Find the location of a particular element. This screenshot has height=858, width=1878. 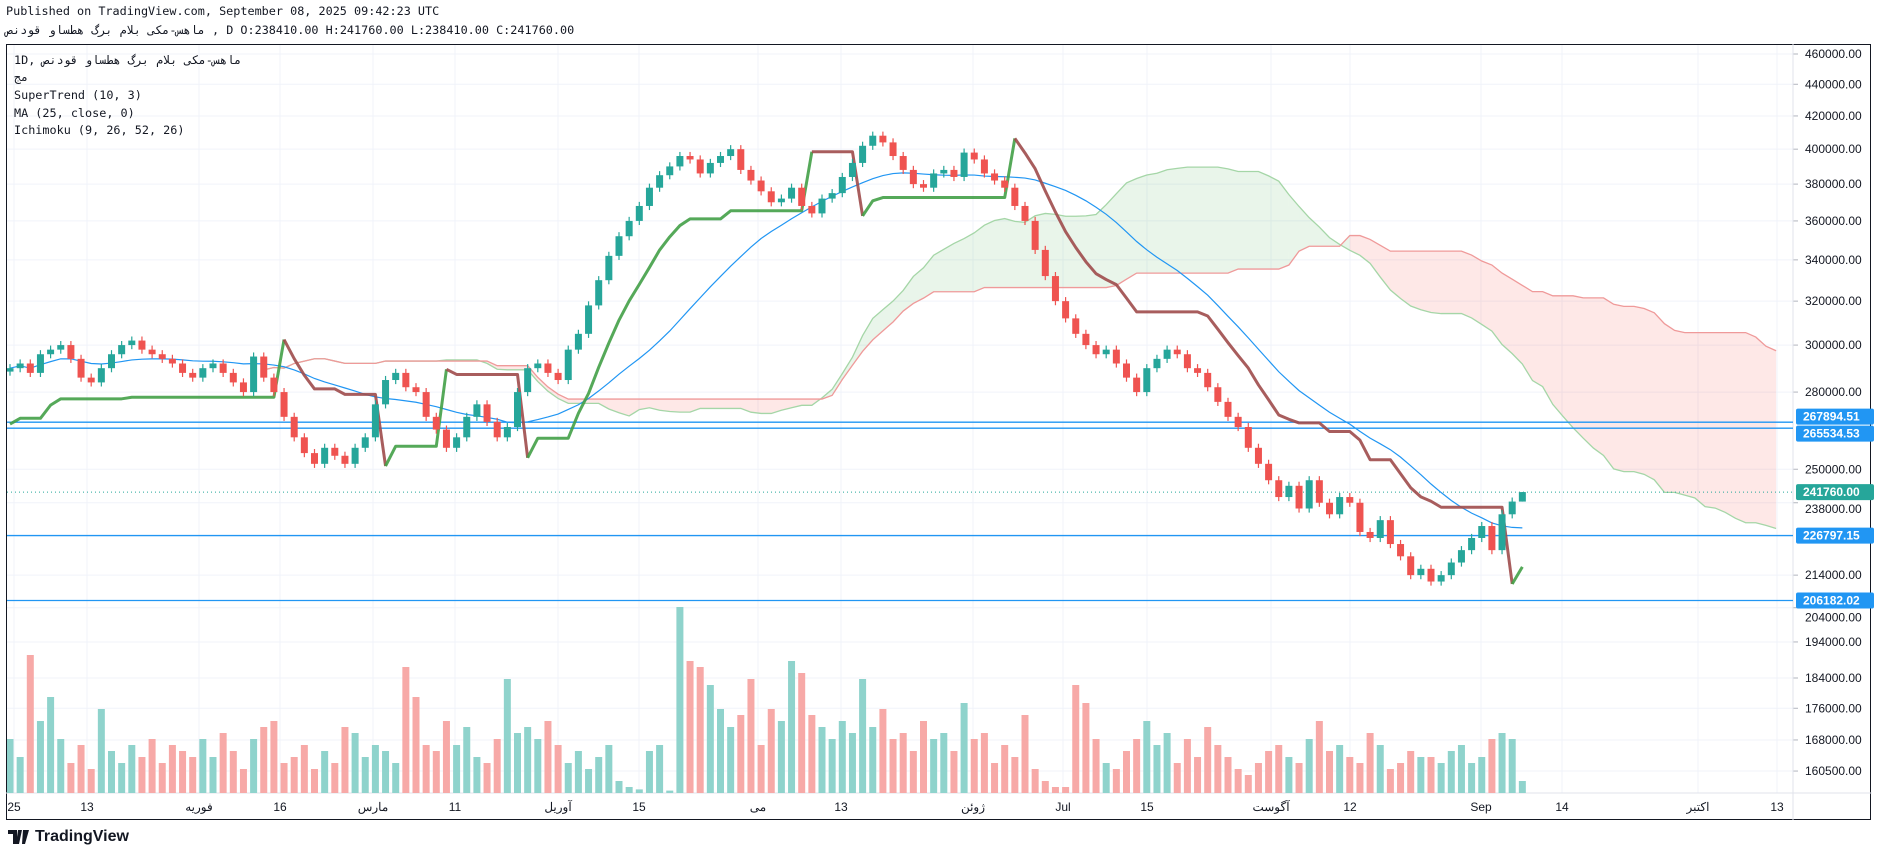

time-axis-label: 25 is located at coordinates (14, 807).